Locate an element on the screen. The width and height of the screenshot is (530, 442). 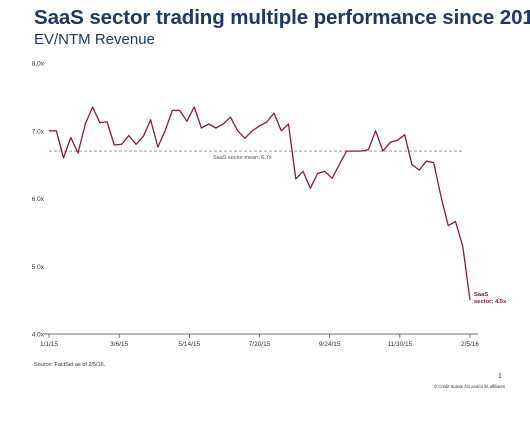
x-tick-label: 7/20/15 is located at coordinates (260, 344).